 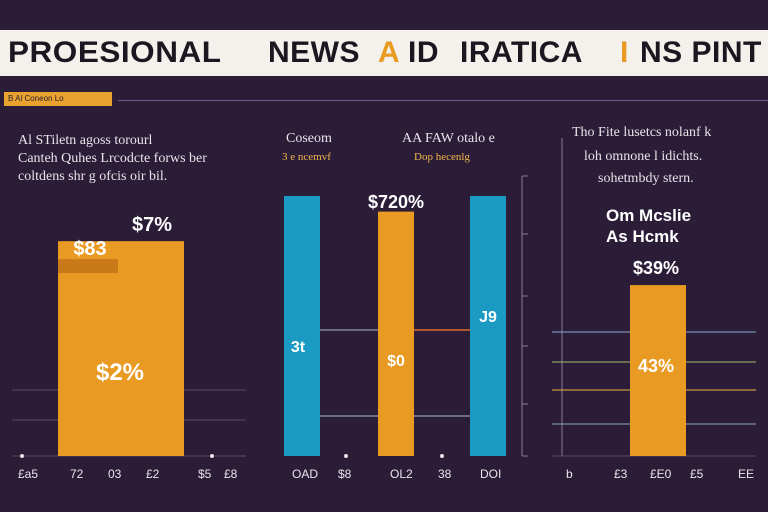 I want to click on left-bar-notch, so click(x=88, y=266).